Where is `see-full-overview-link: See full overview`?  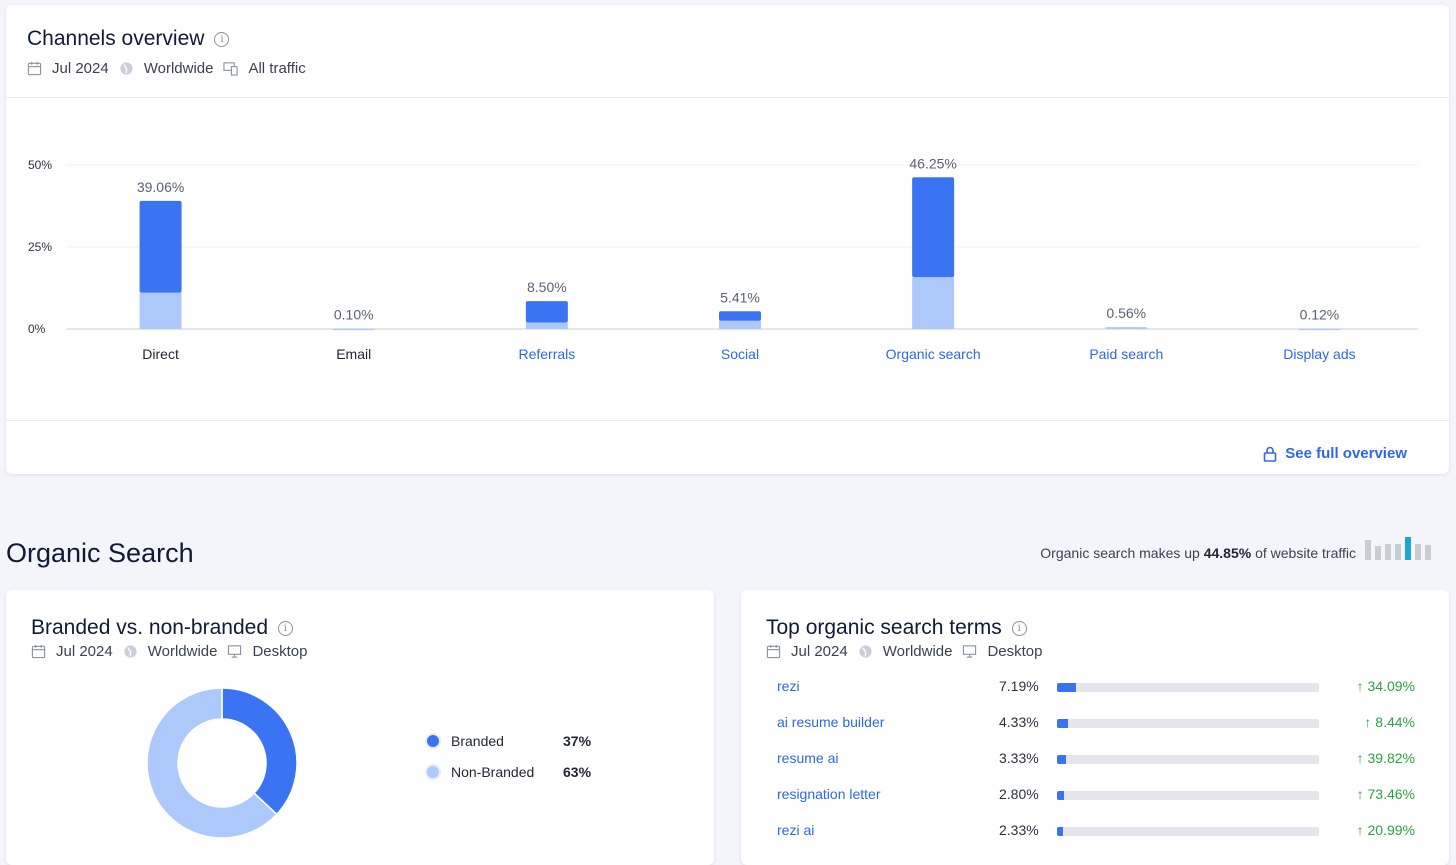 see-full-overview-link: See full overview is located at coordinates (1335, 453).